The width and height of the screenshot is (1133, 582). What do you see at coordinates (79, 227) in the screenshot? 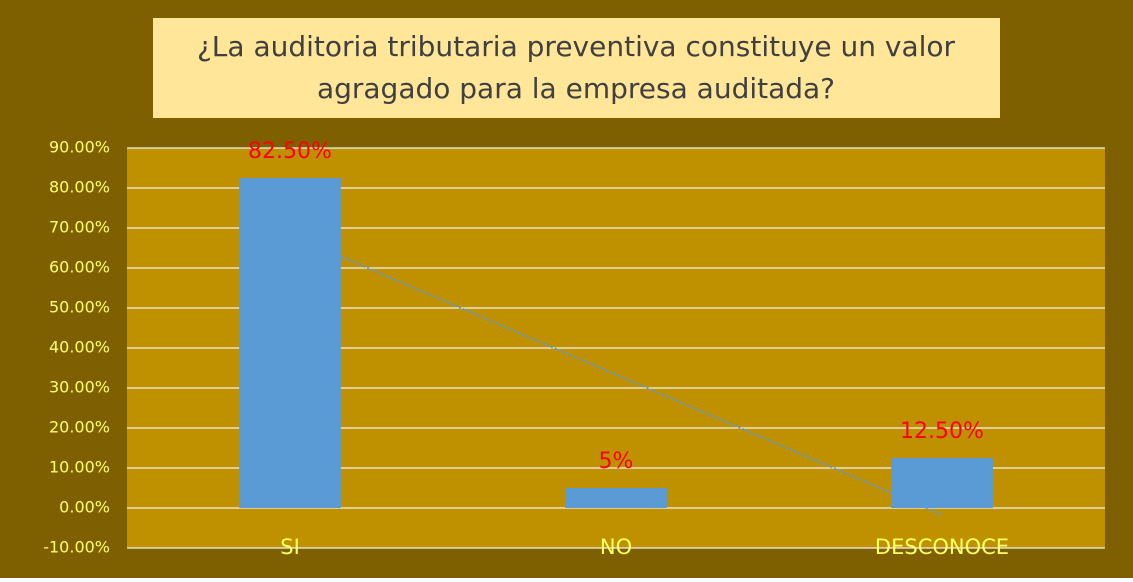
I see `y-tick-label: 70.00%` at bounding box center [79, 227].